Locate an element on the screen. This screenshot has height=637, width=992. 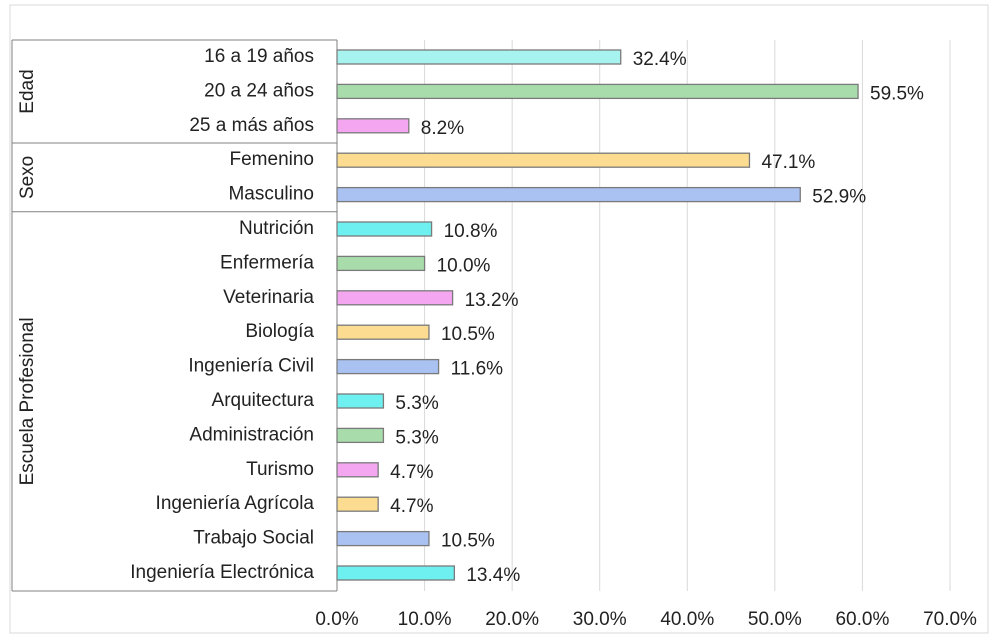
value-label: 10.0% is located at coordinates (464, 265).